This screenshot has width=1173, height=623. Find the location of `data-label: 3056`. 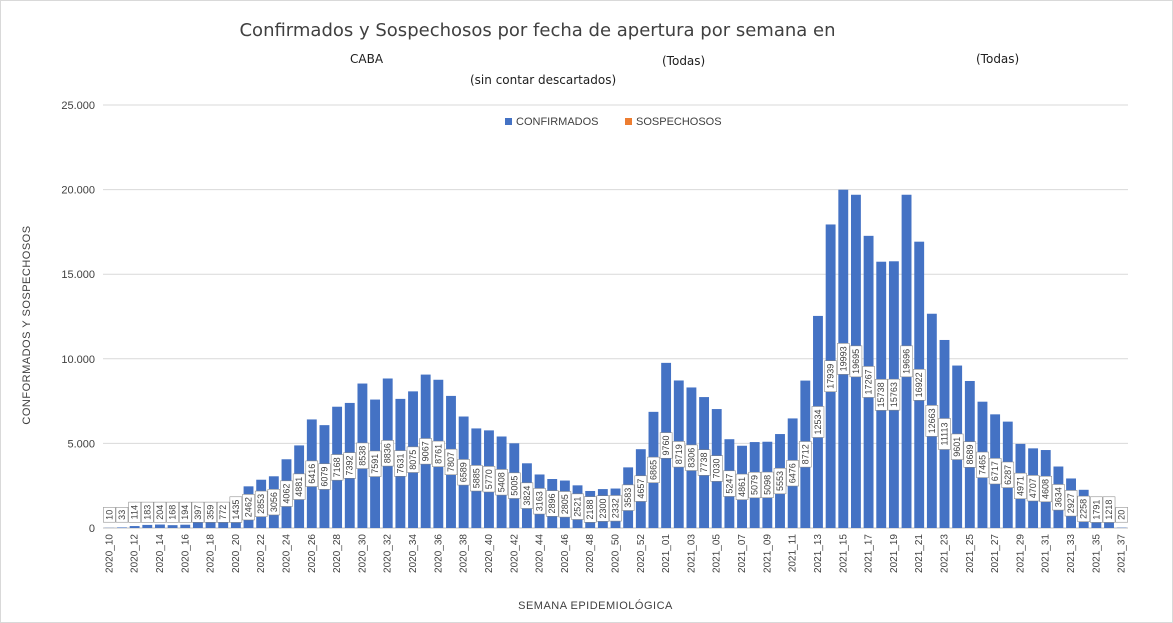

data-label: 3056 is located at coordinates (274, 502).